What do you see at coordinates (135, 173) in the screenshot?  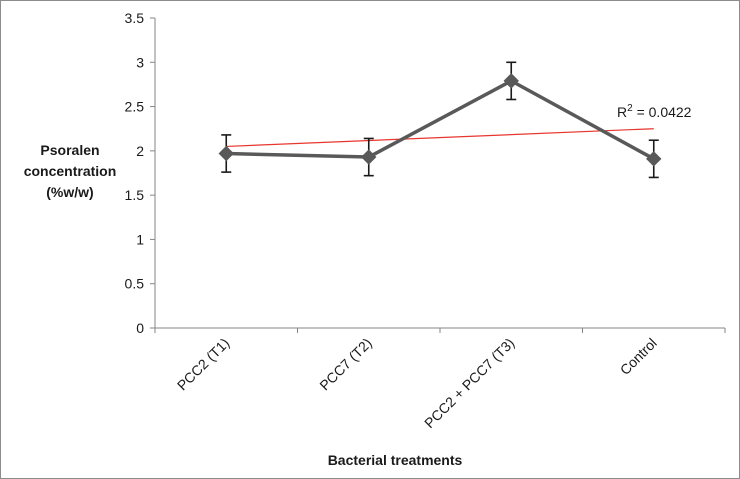 I see `y-tick-labels: 0 0.5 1 1.5 2 2.5 3 3.5` at bounding box center [135, 173].